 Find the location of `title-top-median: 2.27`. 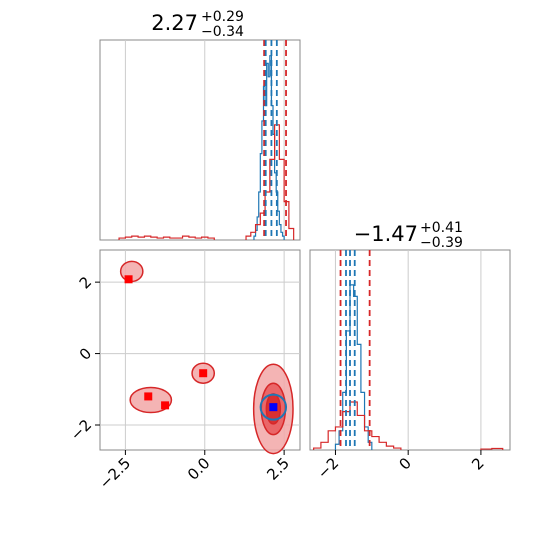

title-top-median: 2.27 is located at coordinates (174, 23).